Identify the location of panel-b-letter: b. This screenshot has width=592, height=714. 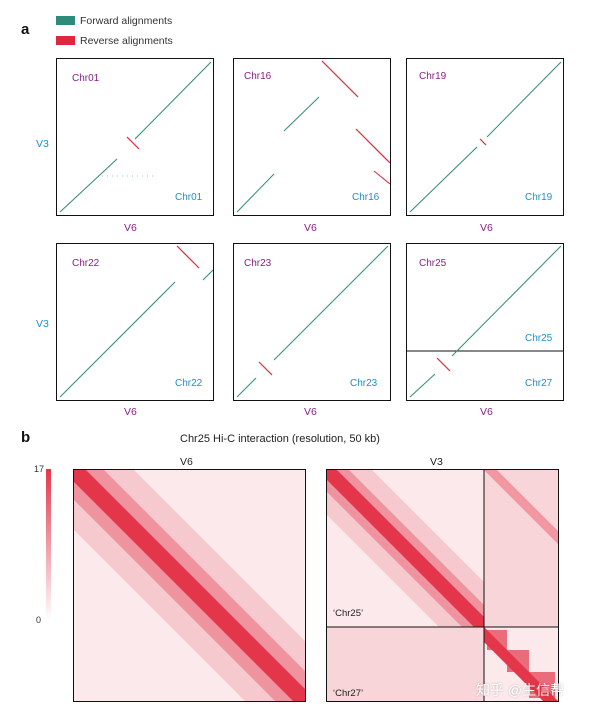
(26, 437).